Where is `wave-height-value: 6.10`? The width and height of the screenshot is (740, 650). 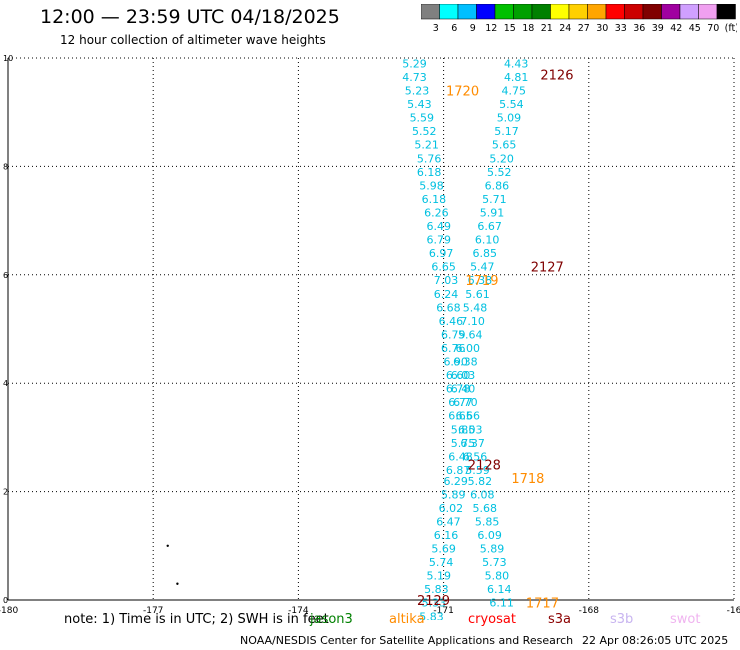 wave-height-value: 6.10 is located at coordinates (487, 240).